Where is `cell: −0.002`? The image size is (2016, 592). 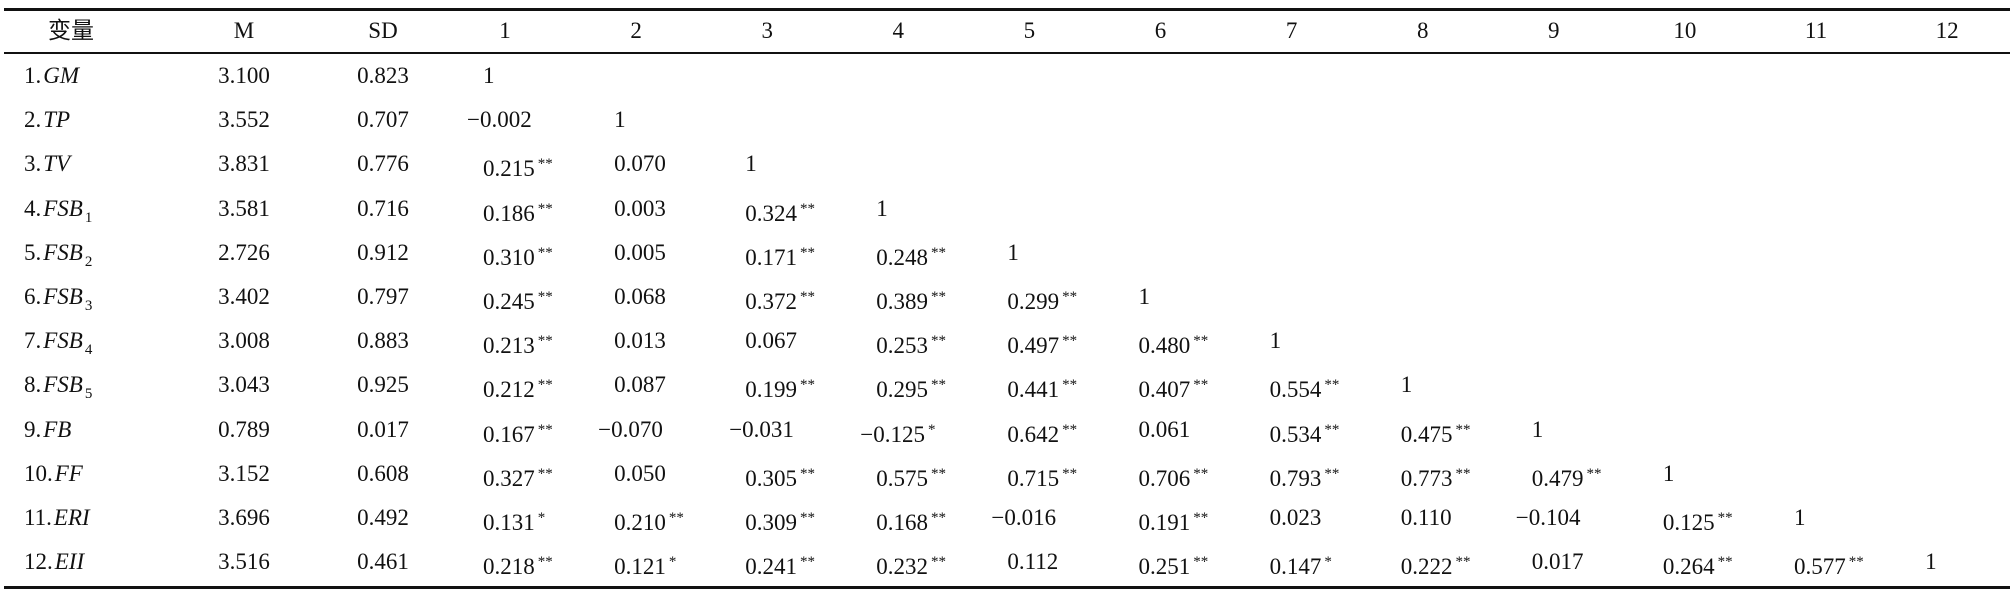 cell: −0.002 is located at coordinates (499, 120).